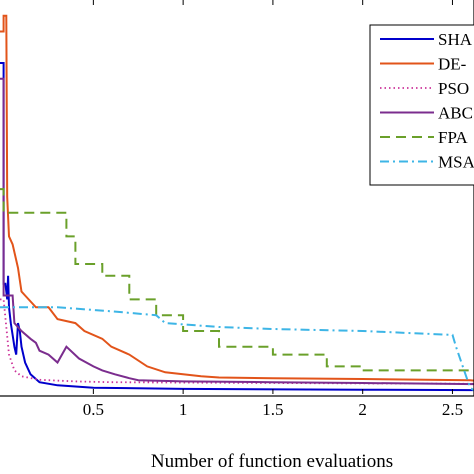  Describe the element at coordinates (93, 409) in the screenshot. I see `x-tick-label: 0.5` at that location.